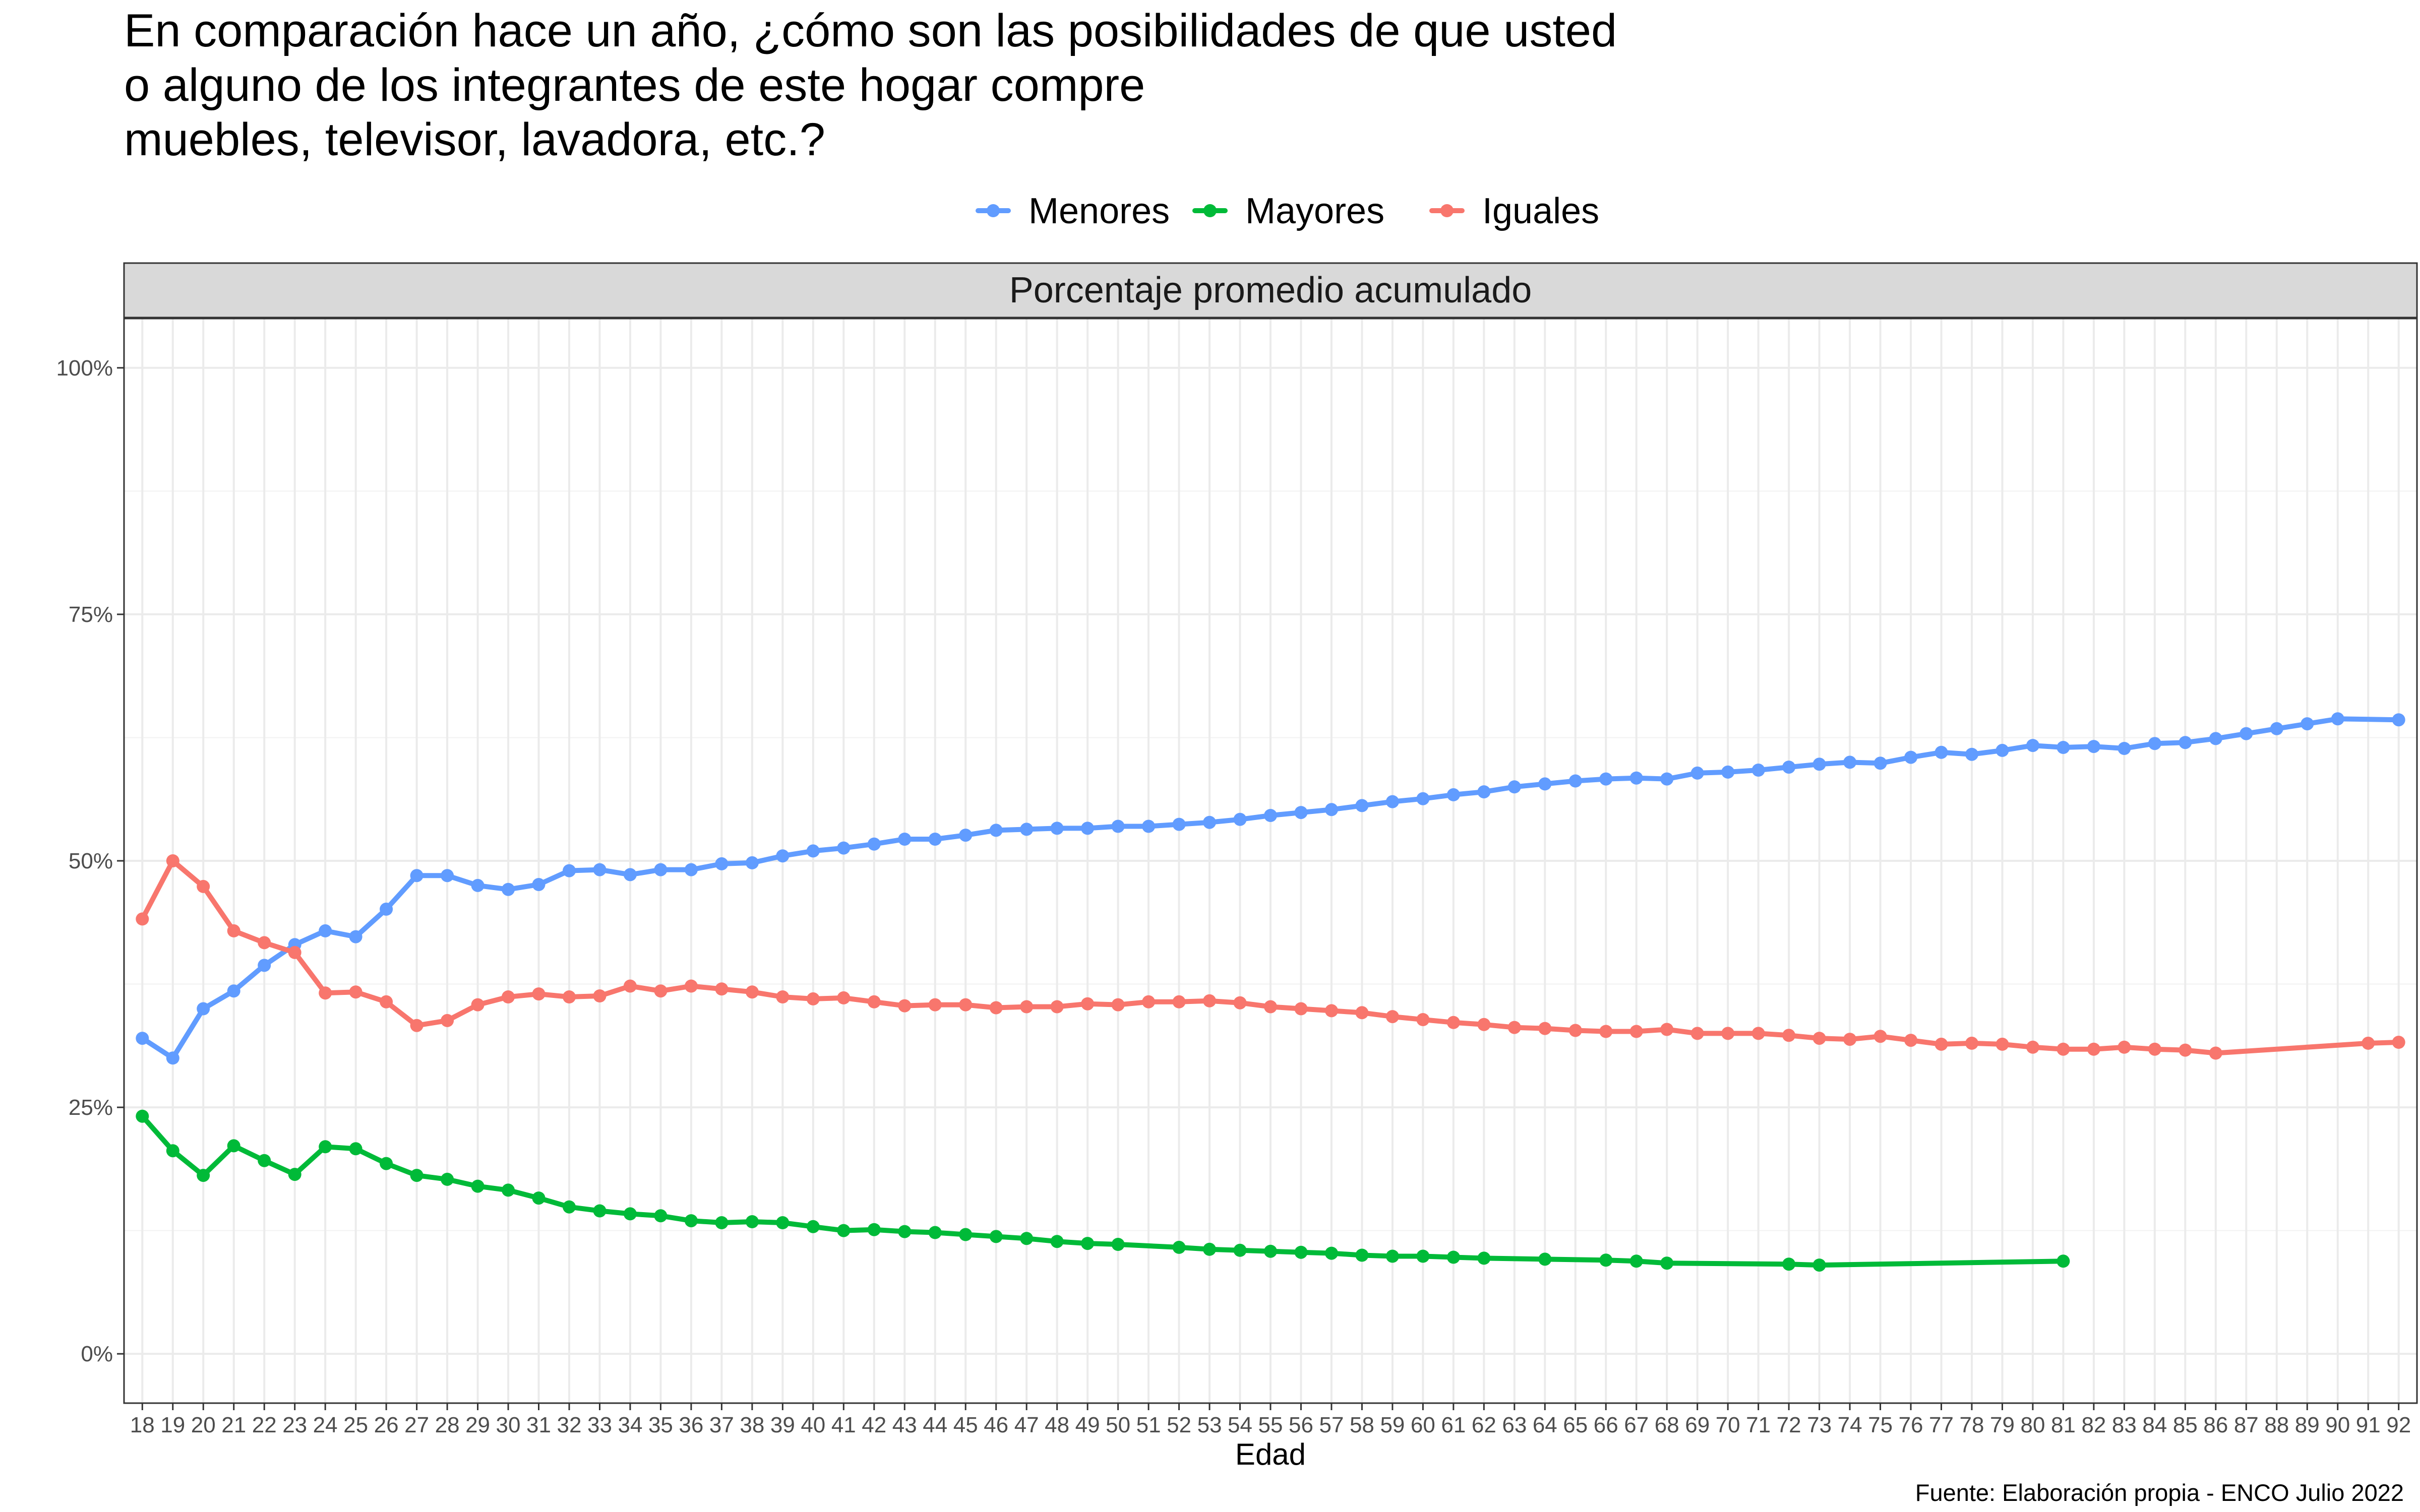 This screenshot has height=1512, width=2420. I want to click on x-tick-label: 85, so click(2185, 1425).